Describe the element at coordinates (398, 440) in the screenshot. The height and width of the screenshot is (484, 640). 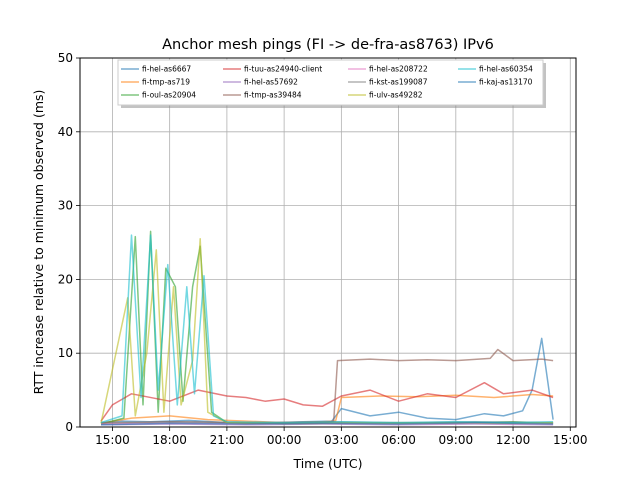
I see `x-tick-label: 06:00` at that location.